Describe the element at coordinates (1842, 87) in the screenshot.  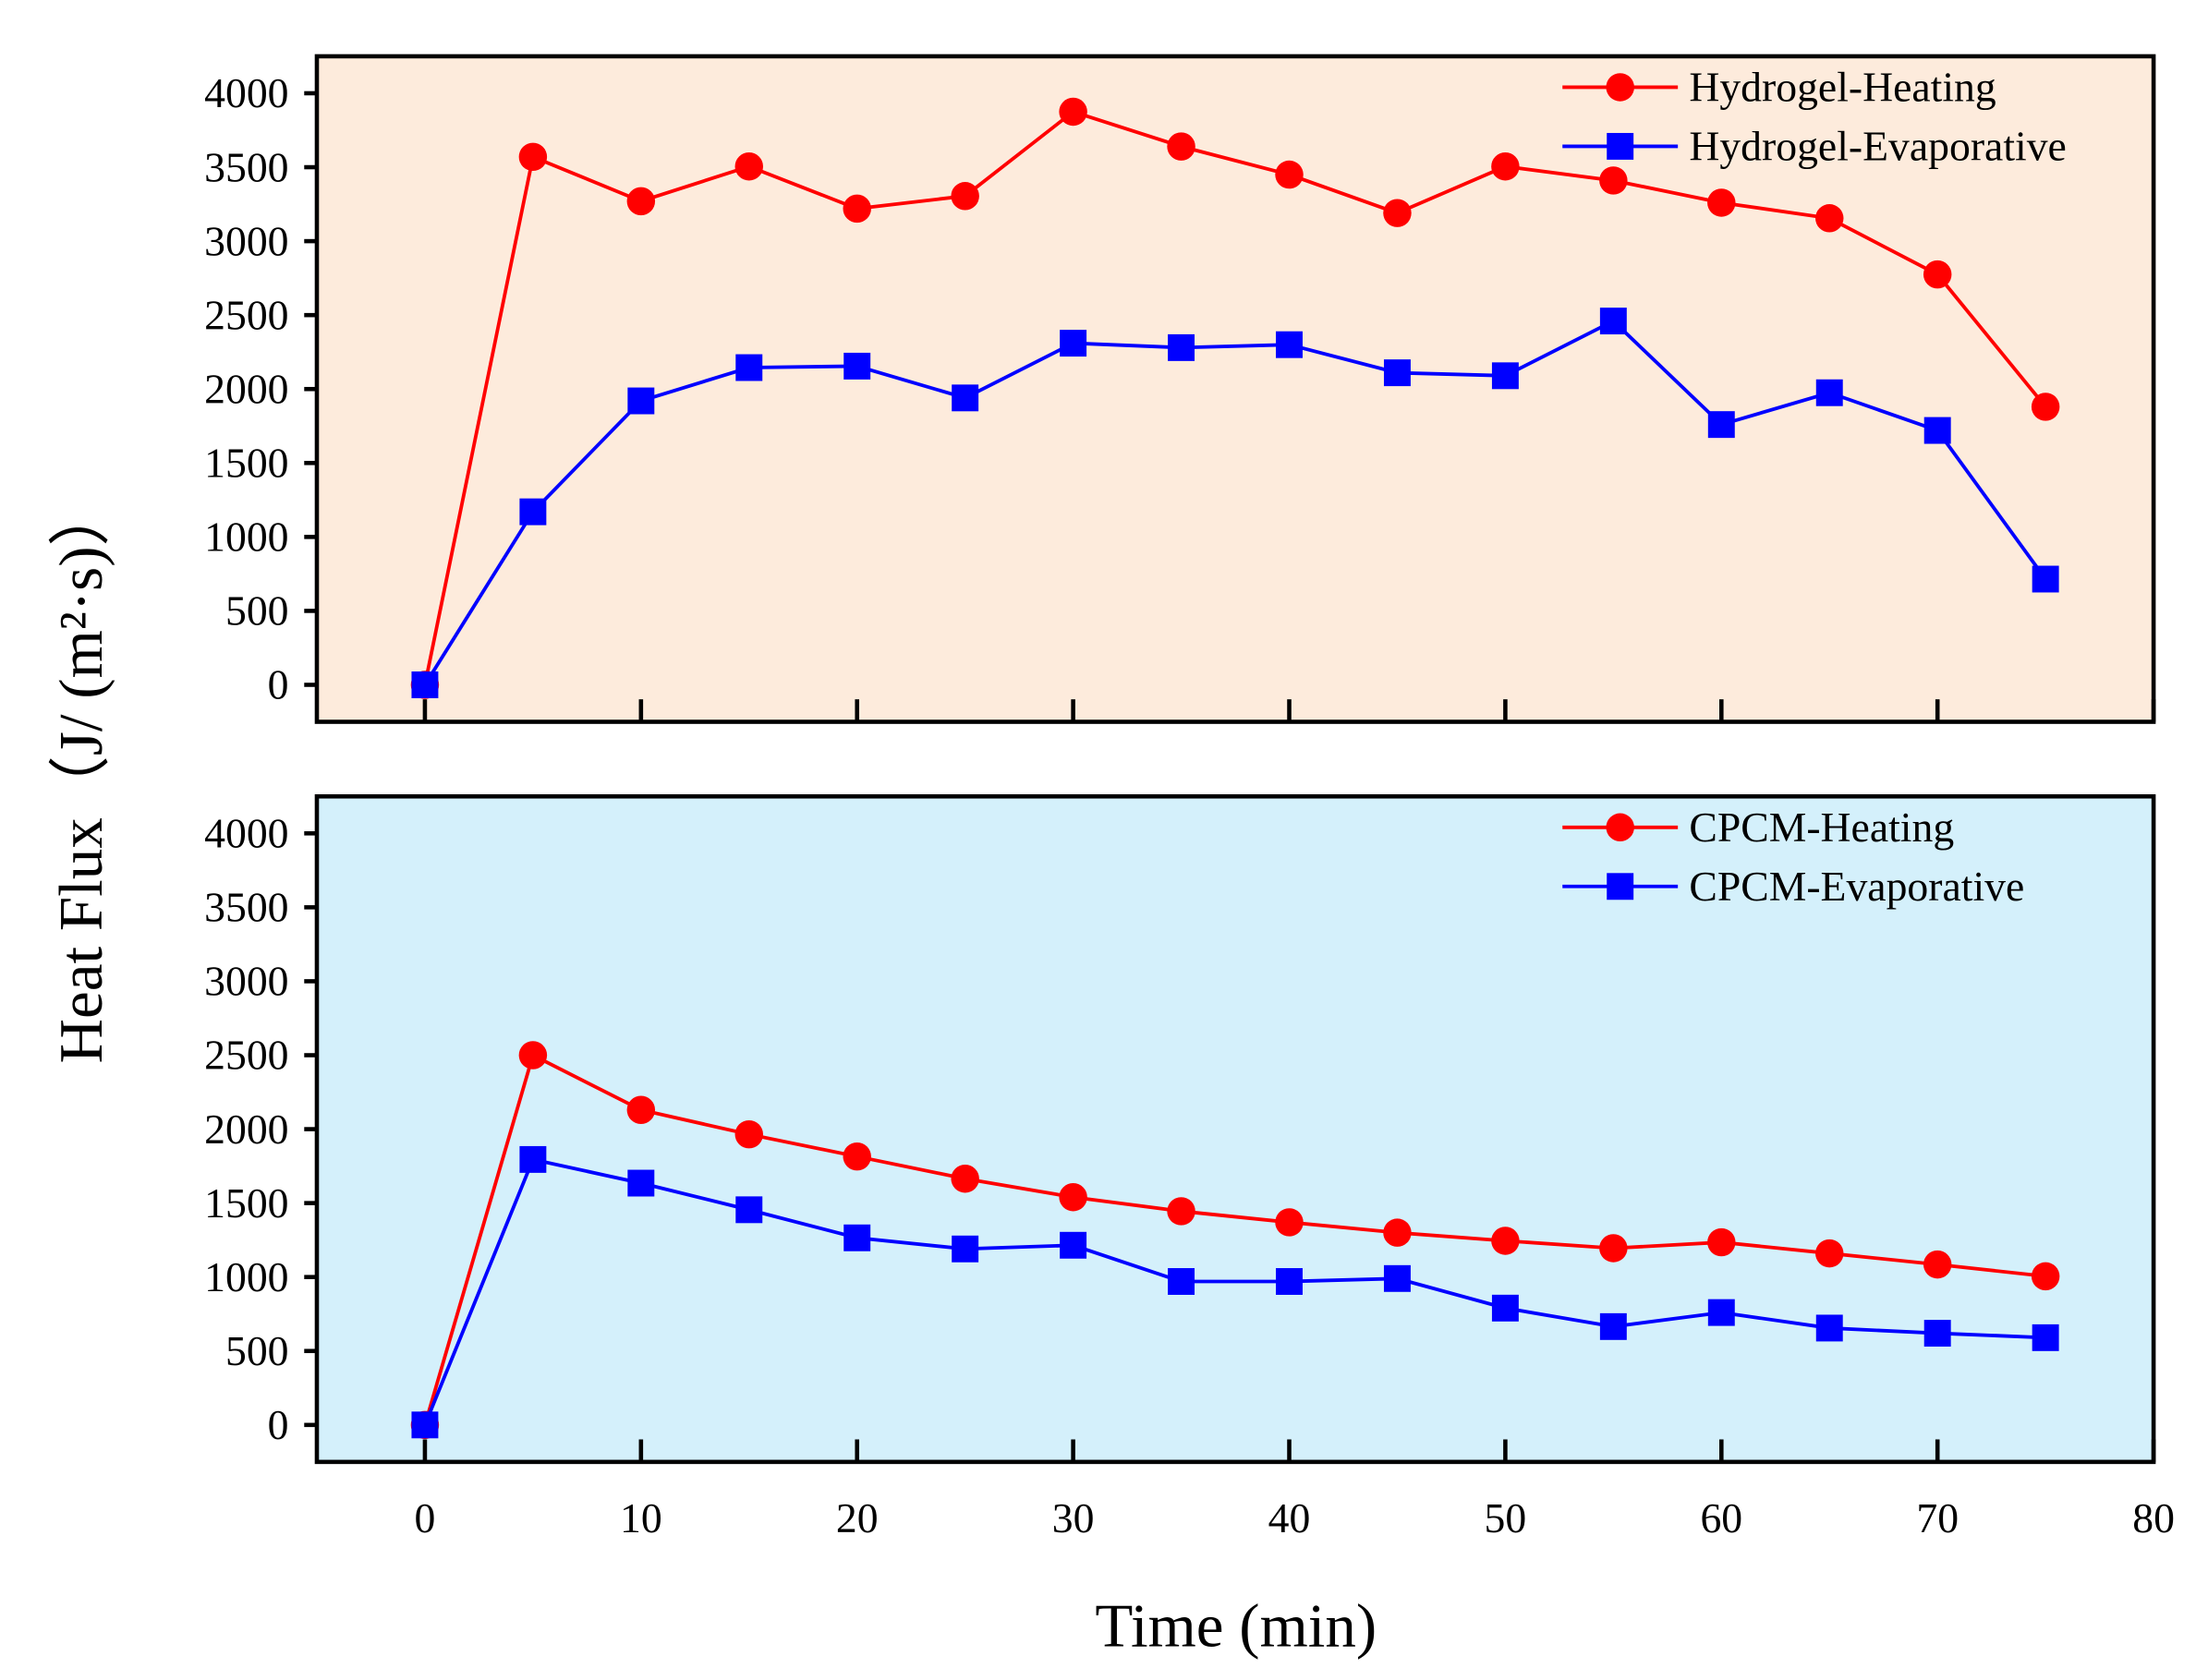
I see `legend-label: Hydrogel-Heating` at that location.